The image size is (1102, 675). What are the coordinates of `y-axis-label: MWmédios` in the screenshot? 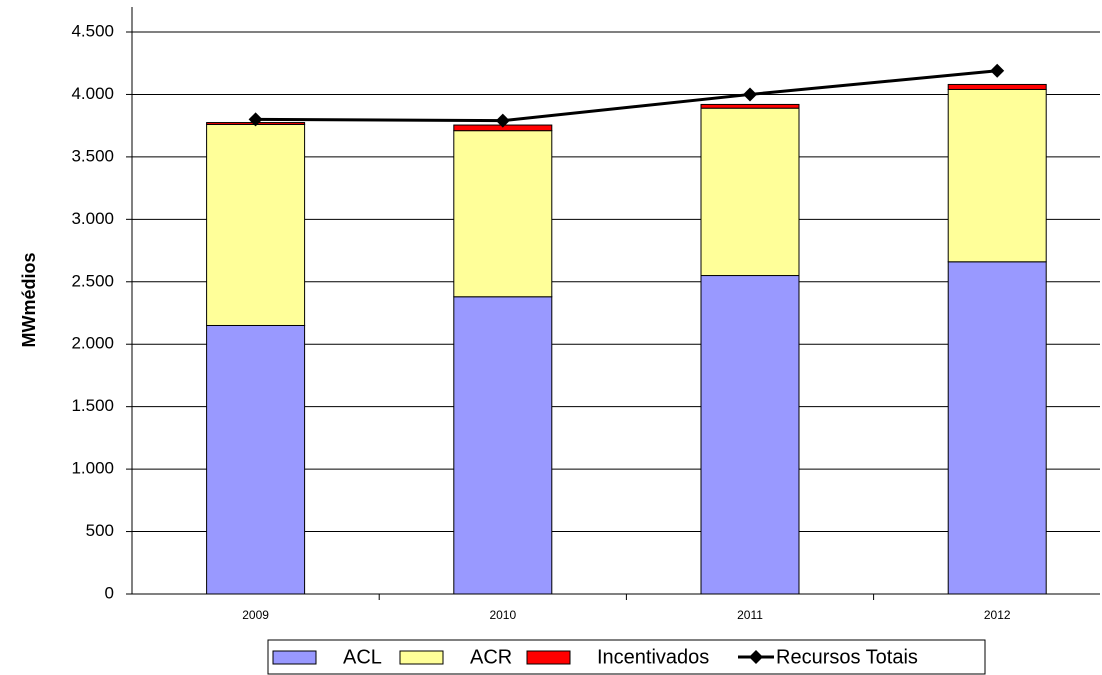 It's located at (29, 299).